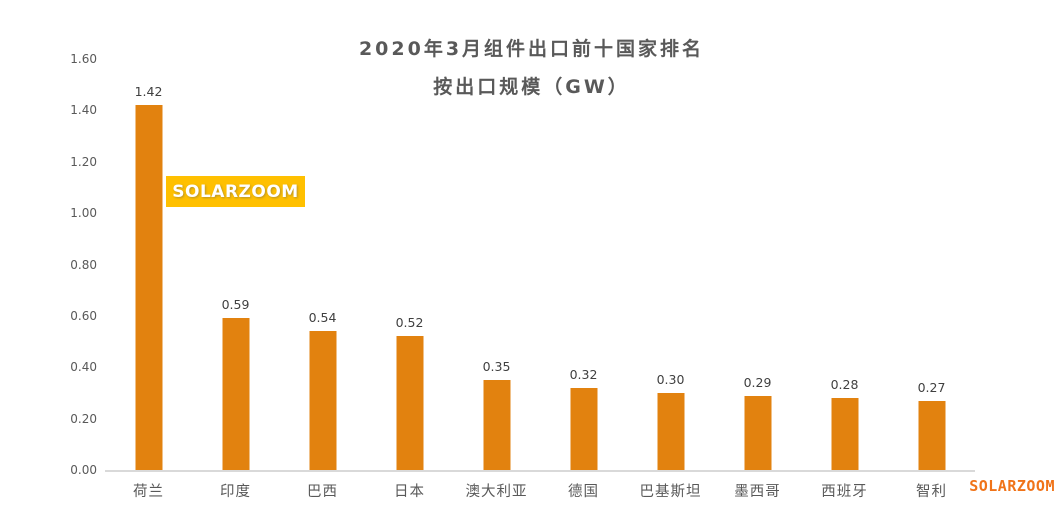 This screenshot has width=1063, height=523. Describe the element at coordinates (83, 161) in the screenshot. I see `y-axis-tick-label: 1.20` at that location.